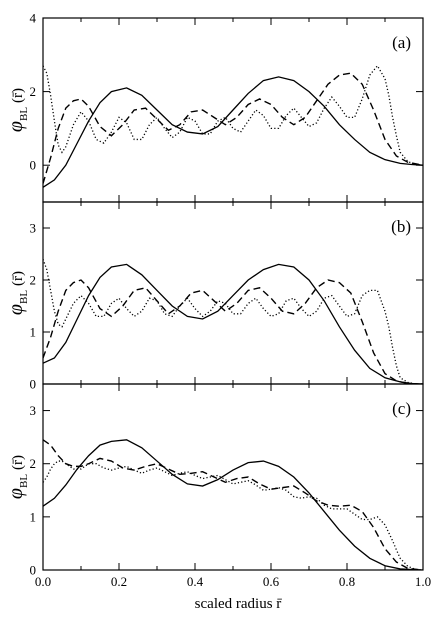 Image resolution: width=436 pixels, height=618 pixels. What do you see at coordinates (401, 408) in the screenshot?
I see `panel-label: (c)` at bounding box center [401, 408].